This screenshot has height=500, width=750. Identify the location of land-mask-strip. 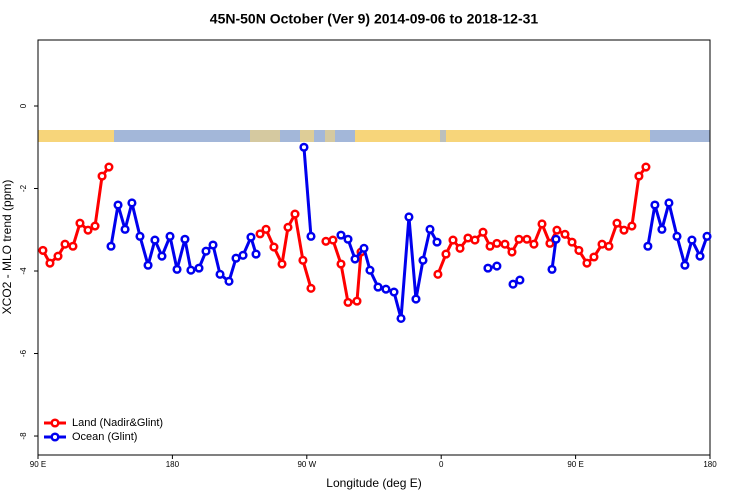
(374, 136).